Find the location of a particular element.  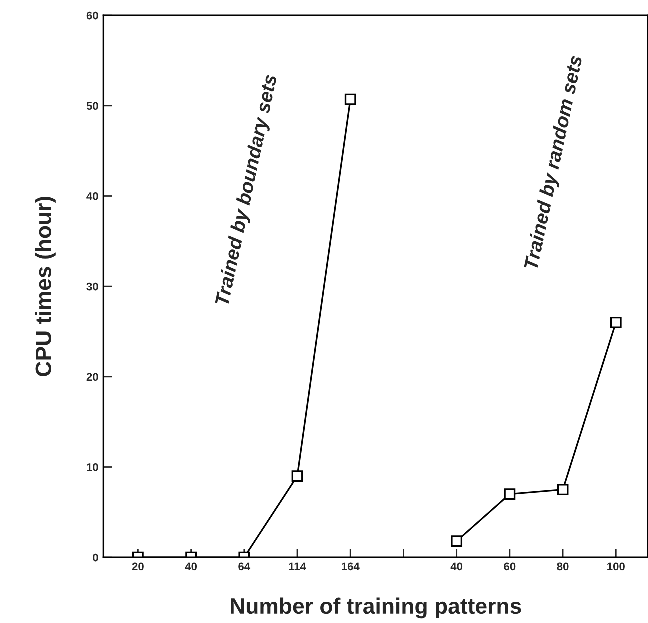

x-tick-label: 100 is located at coordinates (616, 566).